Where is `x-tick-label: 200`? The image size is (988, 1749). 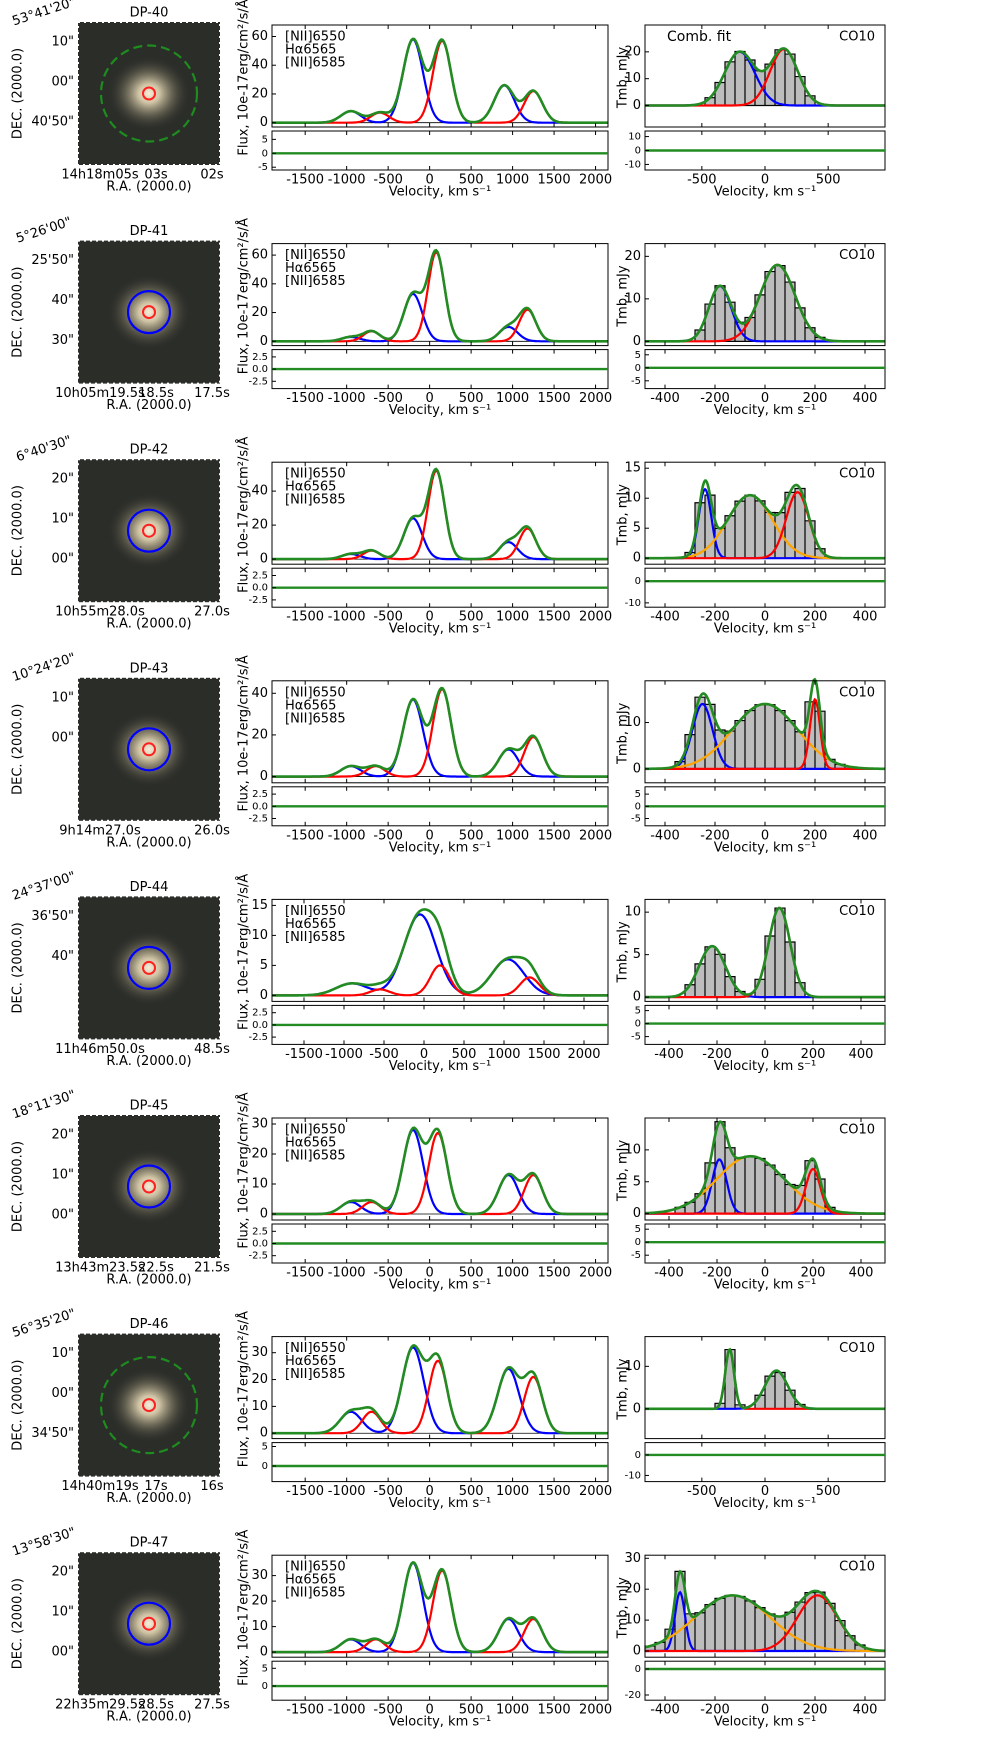
x-tick-label: 200 is located at coordinates (813, 1054).